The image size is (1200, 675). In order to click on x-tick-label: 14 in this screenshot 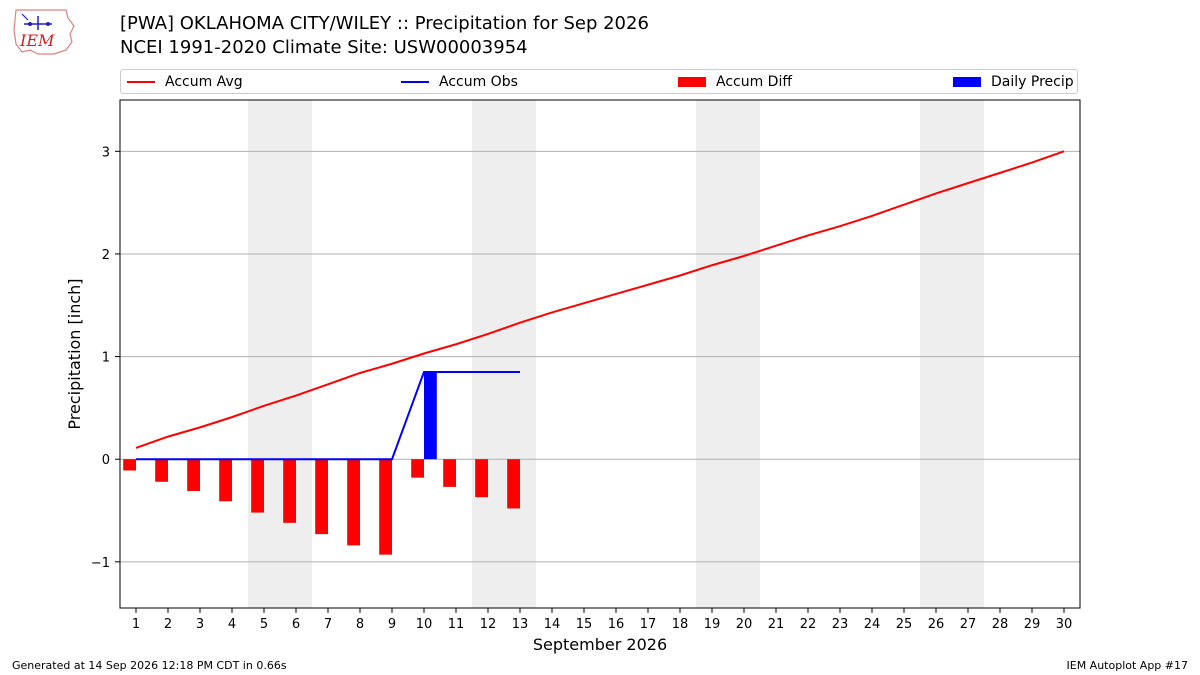, I will do `click(552, 624)`.